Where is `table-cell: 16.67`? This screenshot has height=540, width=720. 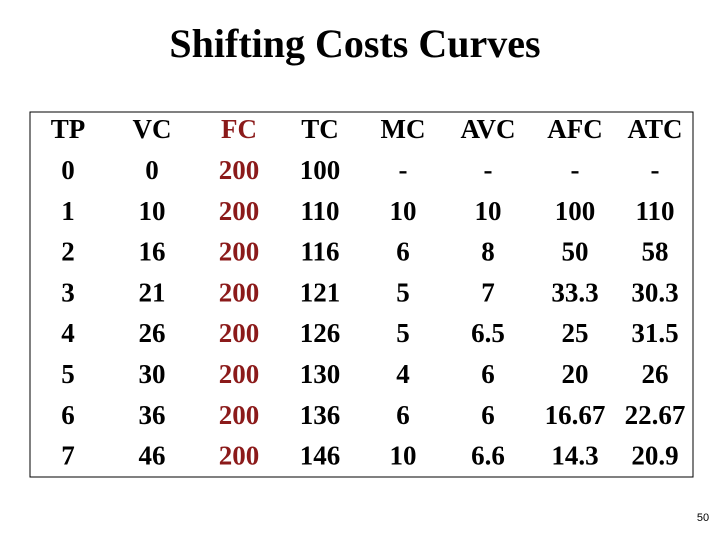 table-cell: 16.67 is located at coordinates (575, 415).